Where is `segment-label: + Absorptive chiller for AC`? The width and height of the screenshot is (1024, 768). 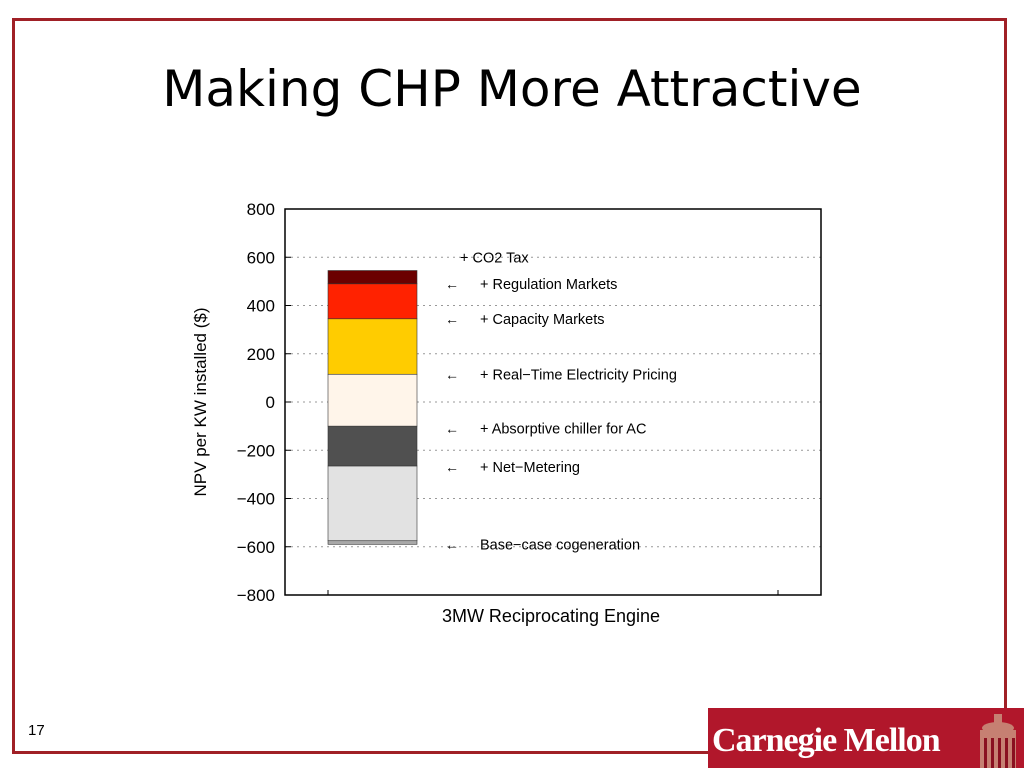
segment-label: + Absorptive chiller for AC is located at coordinates (563, 430).